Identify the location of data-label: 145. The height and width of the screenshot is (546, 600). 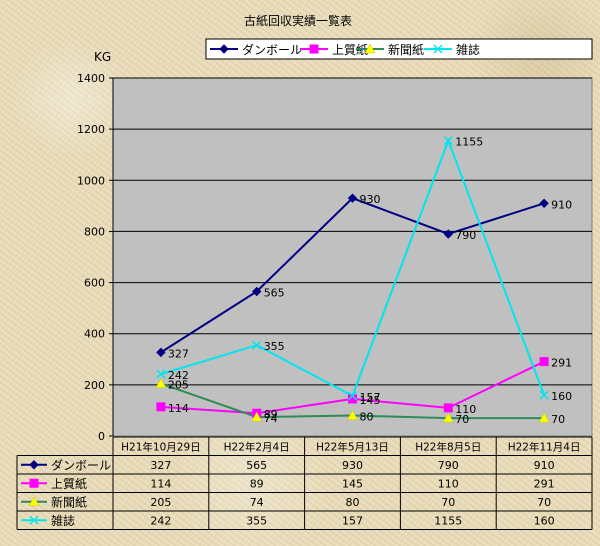
(370, 400).